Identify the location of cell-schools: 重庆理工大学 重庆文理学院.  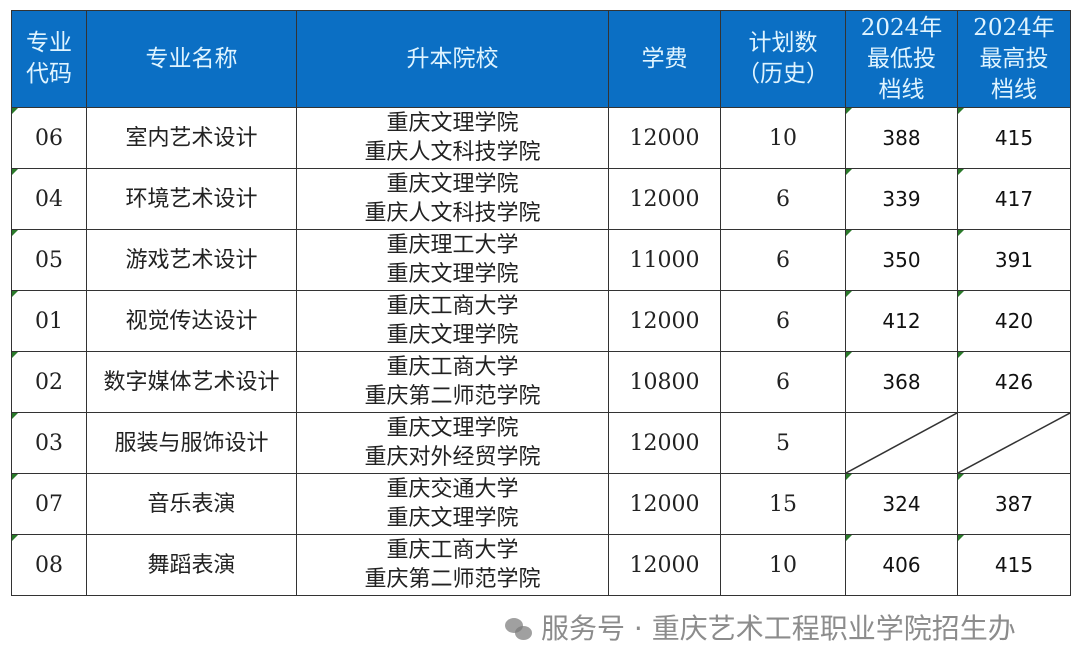
(452, 260).